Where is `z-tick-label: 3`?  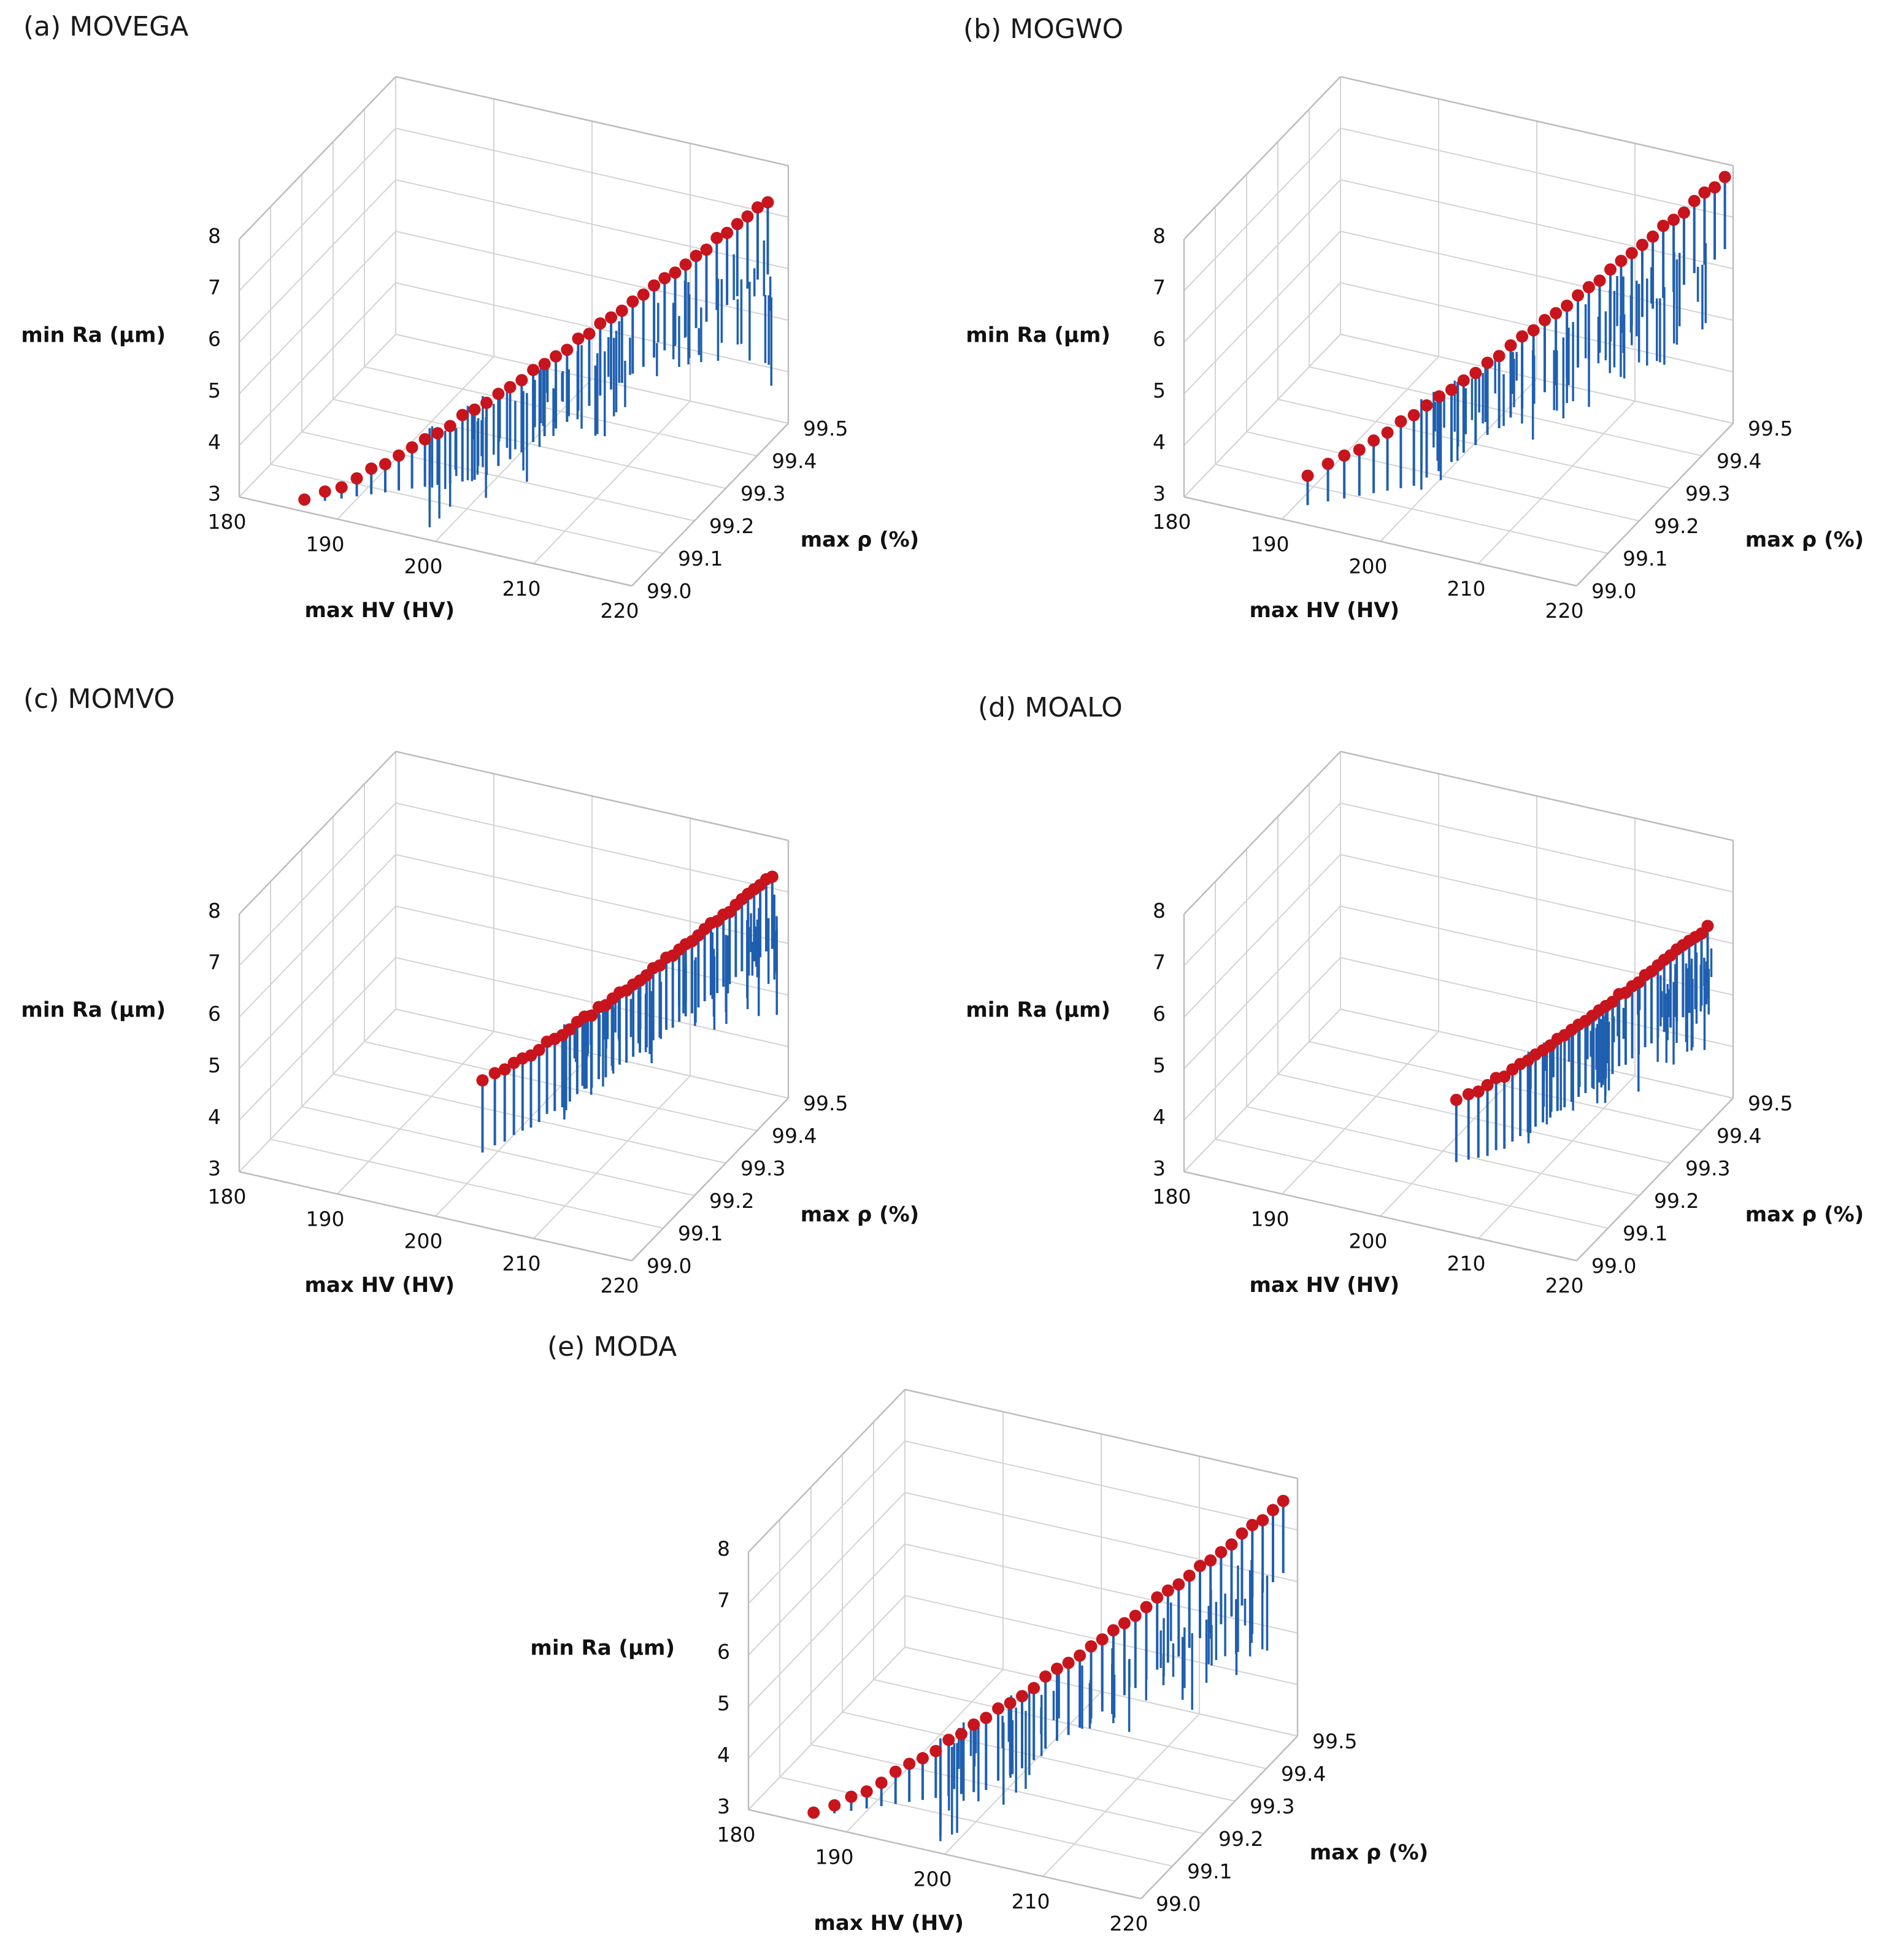 z-tick-label: 3 is located at coordinates (1159, 1168).